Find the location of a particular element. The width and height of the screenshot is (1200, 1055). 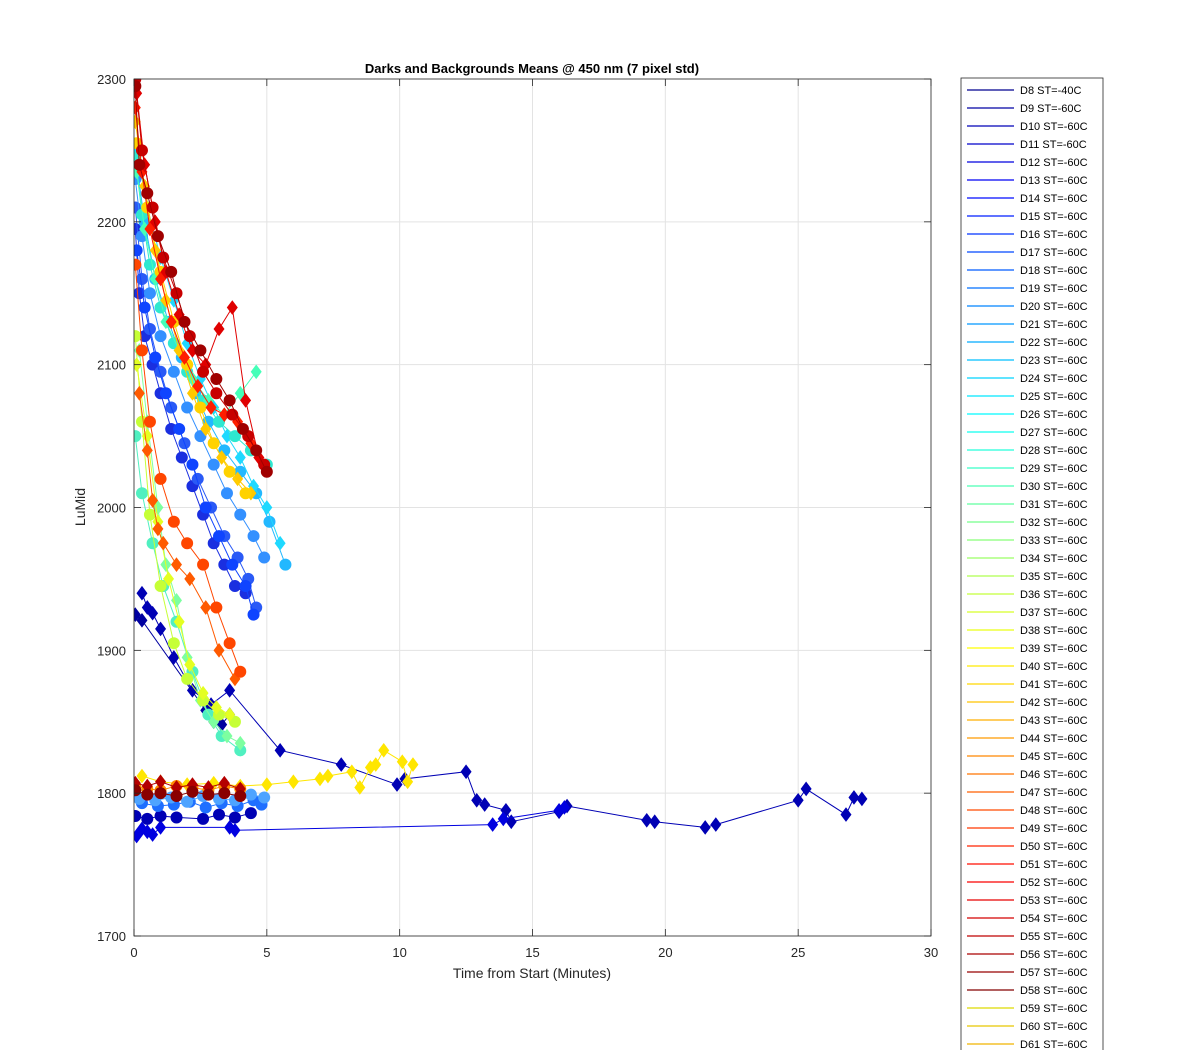

legend-entry-label: D25 ST=-60C is located at coordinates (1054, 397).